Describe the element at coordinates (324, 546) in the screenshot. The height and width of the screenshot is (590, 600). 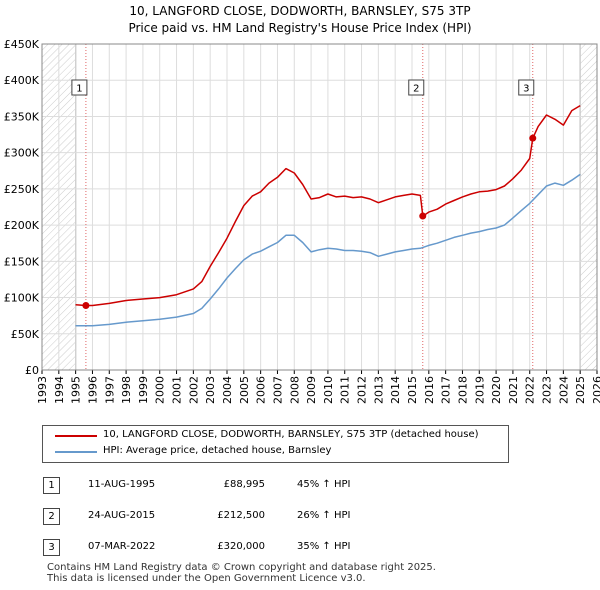
I see `transaction-hpi: 35% ↑ HPI` at that location.